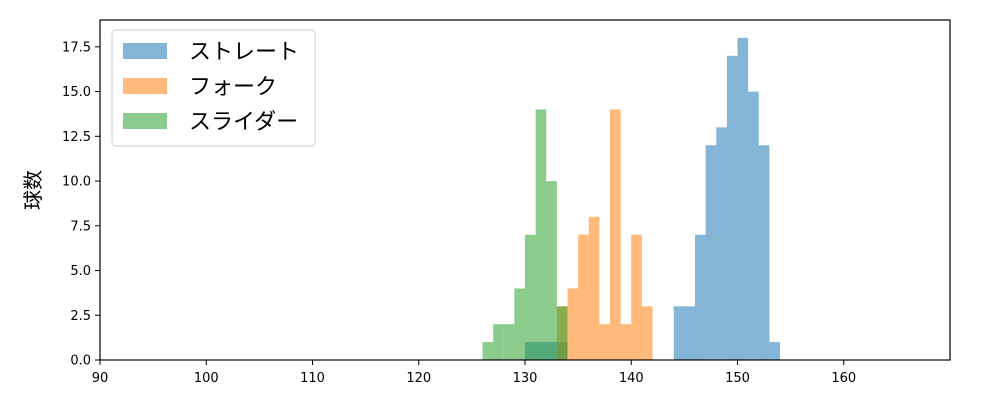  What do you see at coordinates (100, 378) in the screenshot?
I see `x-tick-label: 90` at bounding box center [100, 378].